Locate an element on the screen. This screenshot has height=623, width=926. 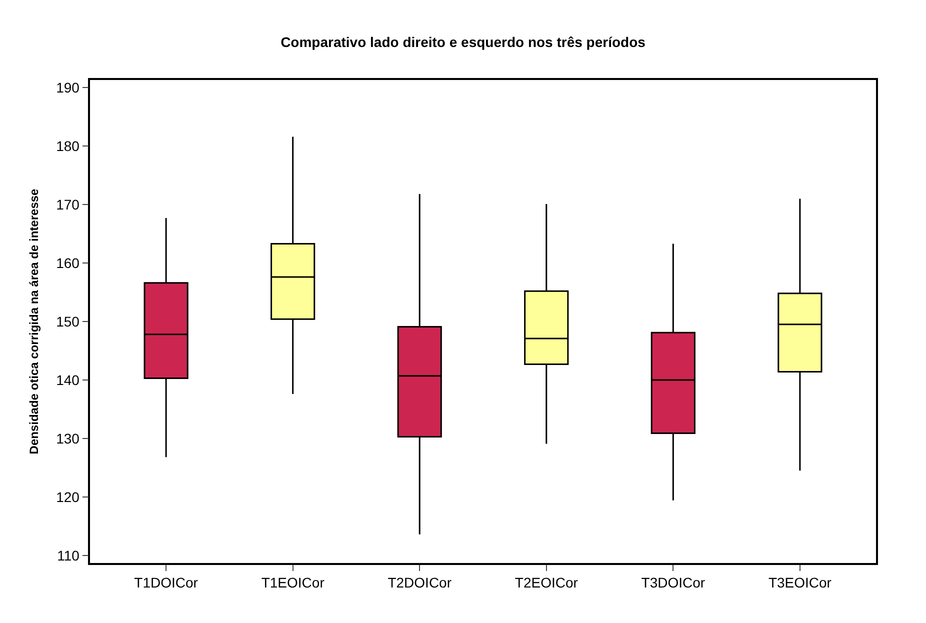
y-tick-label: 190 is located at coordinates (68, 88).